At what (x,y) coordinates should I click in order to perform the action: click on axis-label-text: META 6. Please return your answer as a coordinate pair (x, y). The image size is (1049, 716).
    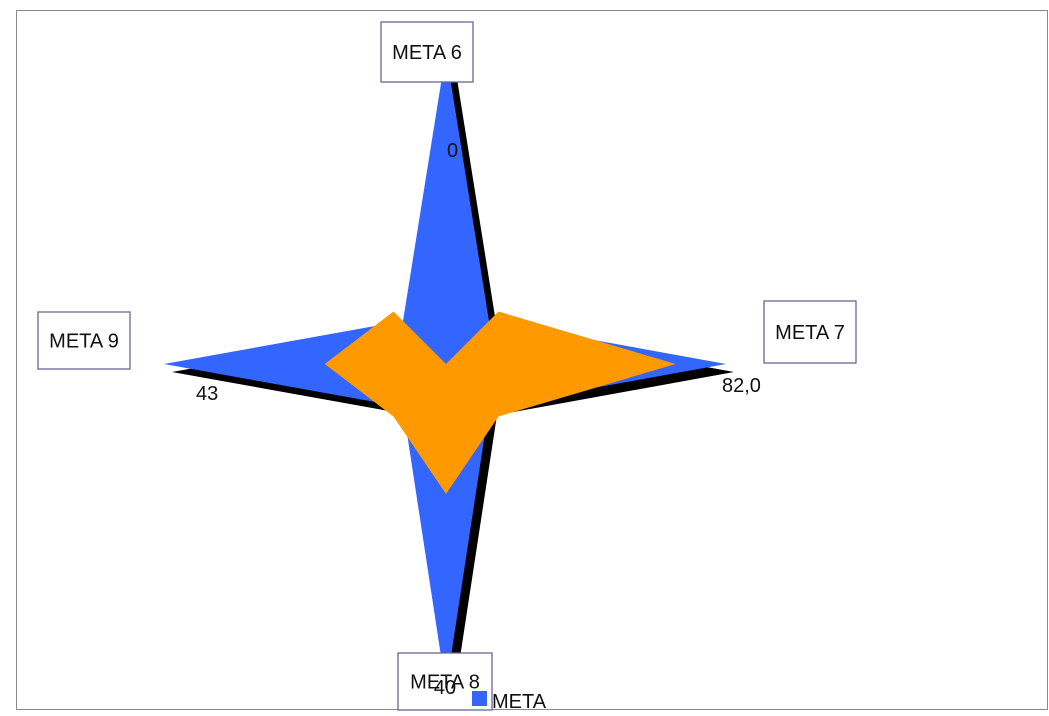
    Looking at the image, I should click on (427, 53).